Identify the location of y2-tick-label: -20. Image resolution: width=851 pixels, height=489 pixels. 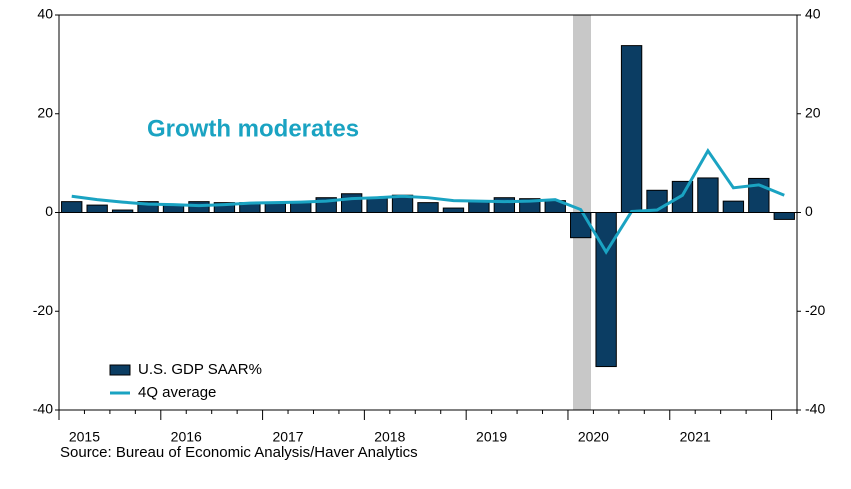
(815, 310).